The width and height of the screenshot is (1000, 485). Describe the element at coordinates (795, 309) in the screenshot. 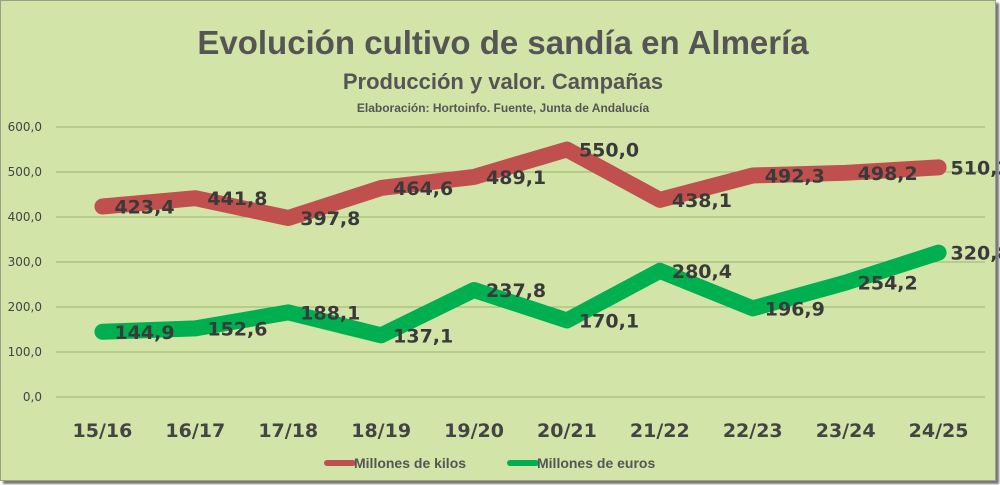

I see `data-label: 196,9` at that location.